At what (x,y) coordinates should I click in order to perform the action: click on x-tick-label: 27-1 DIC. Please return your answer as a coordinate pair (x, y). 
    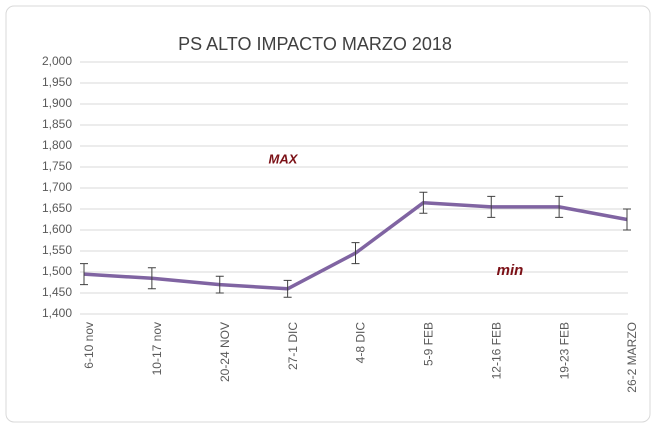
    Looking at the image, I should click on (293, 346).